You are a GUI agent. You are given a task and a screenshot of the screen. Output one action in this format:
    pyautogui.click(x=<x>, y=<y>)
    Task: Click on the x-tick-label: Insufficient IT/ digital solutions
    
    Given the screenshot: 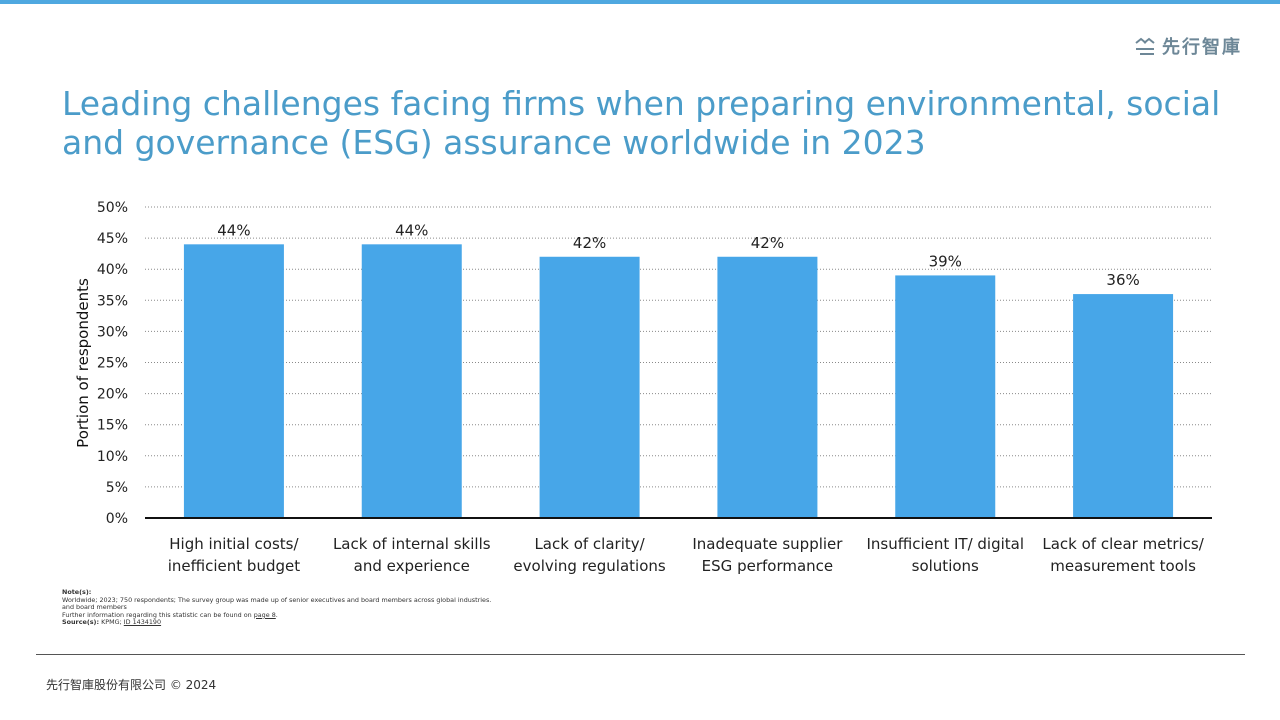 What is the action you would take?
    pyautogui.click(x=945, y=555)
    